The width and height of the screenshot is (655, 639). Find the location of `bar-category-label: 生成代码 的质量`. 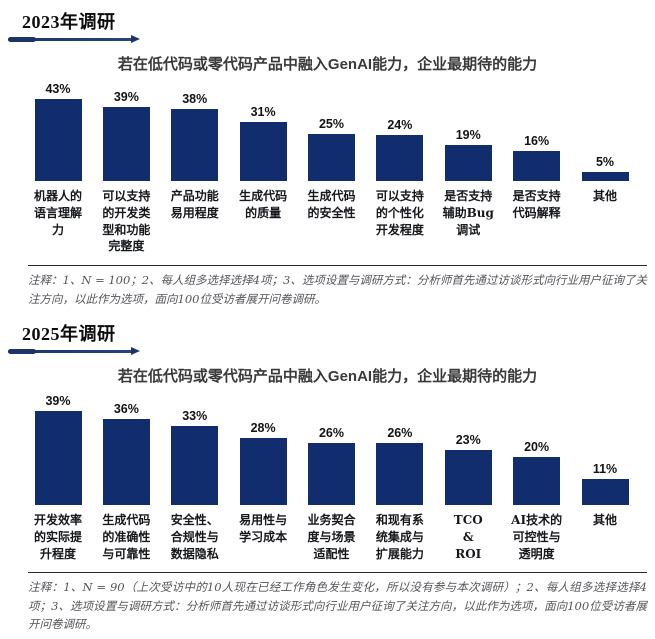

bar-category-label: 生成代码 的质量 is located at coordinates (263, 204).